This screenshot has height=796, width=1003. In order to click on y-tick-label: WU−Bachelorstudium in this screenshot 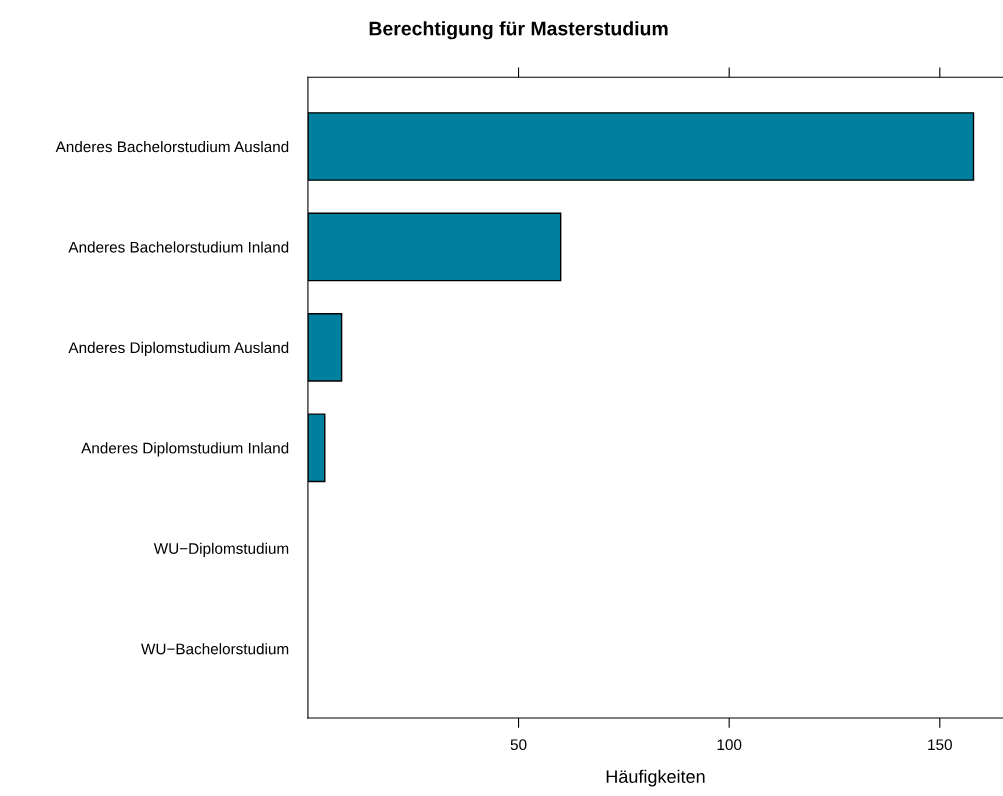, I will do `click(215, 649)`.